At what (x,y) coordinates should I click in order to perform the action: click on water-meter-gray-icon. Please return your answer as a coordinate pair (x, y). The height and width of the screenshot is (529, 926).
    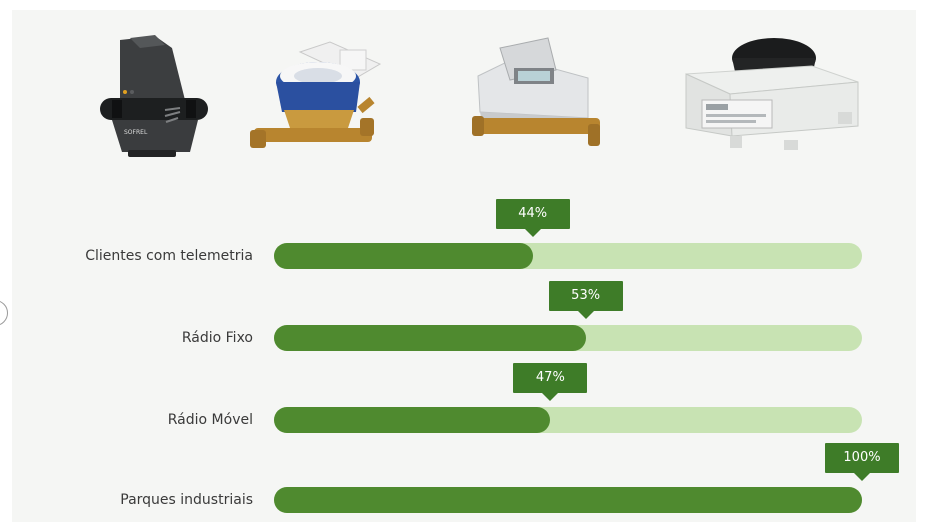
    Looking at the image, I should click on (536, 91).